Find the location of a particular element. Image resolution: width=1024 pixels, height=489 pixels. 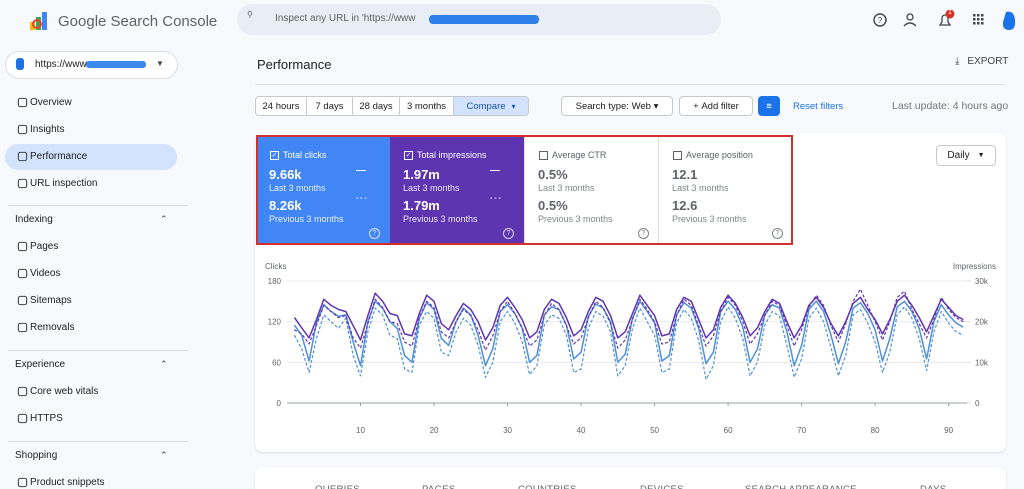

tab: DAYS is located at coordinates (933, 486).